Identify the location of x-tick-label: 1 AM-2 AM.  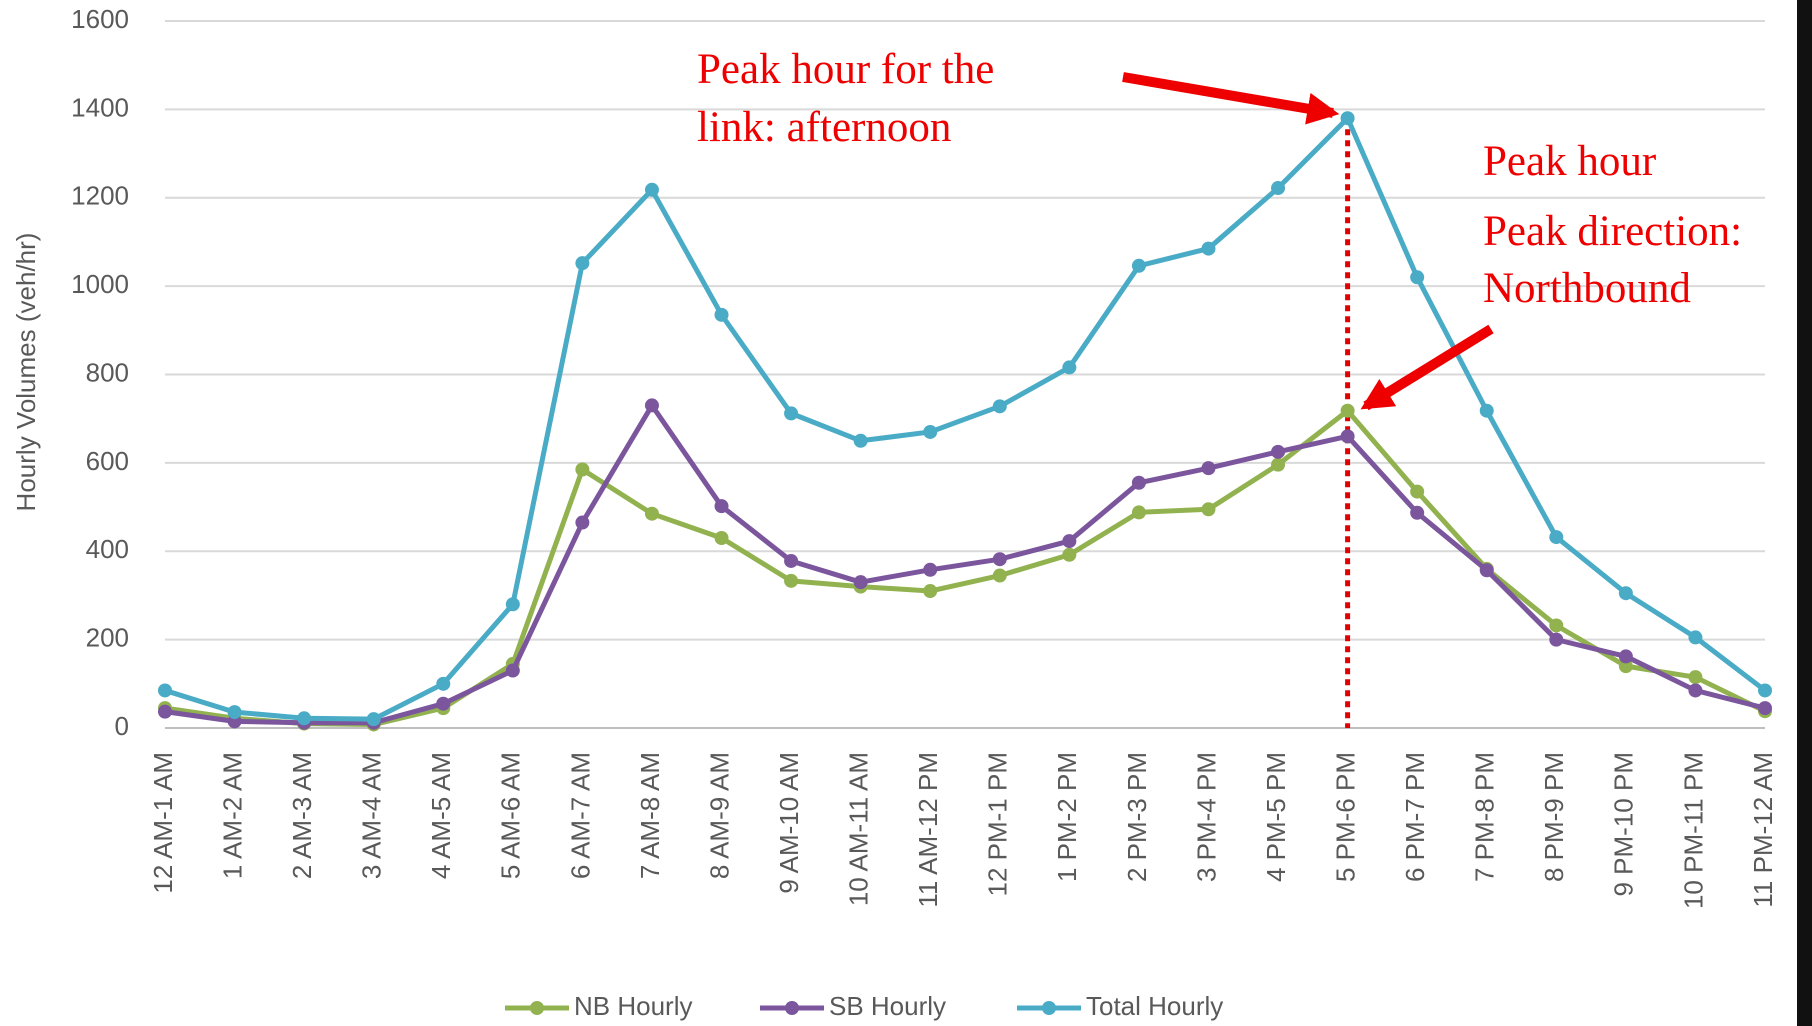
(232, 815).